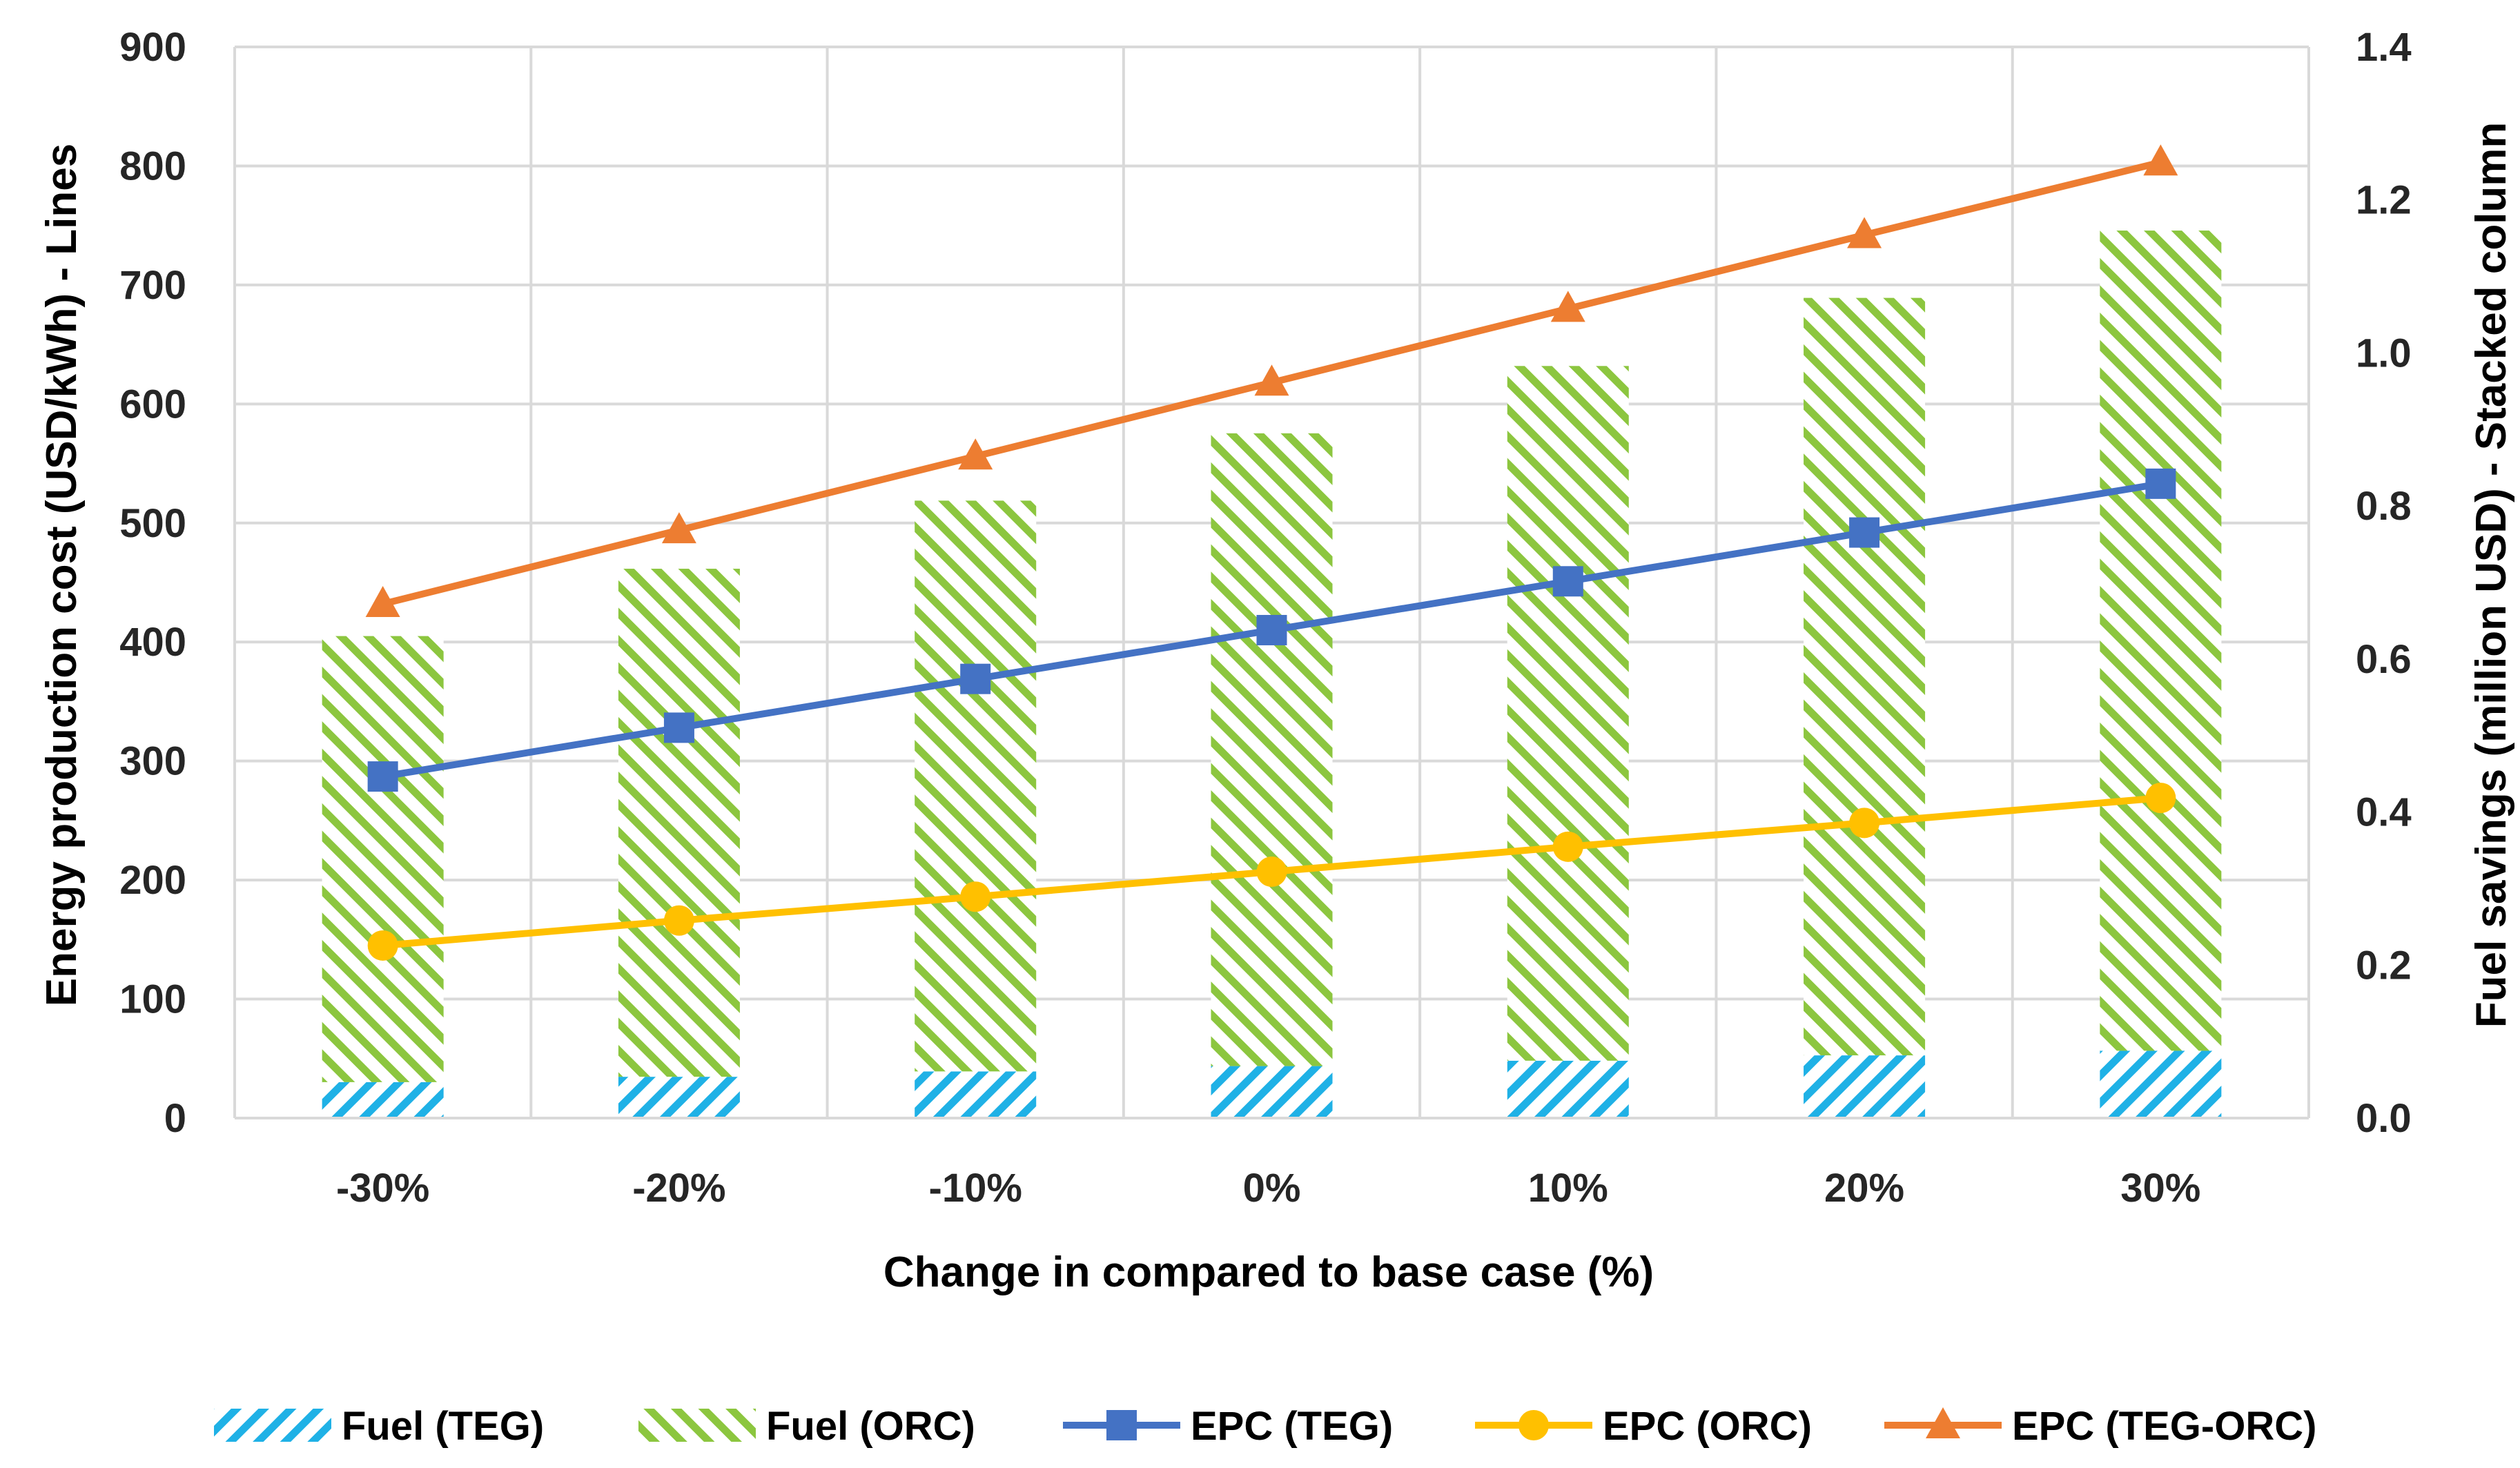 The height and width of the screenshot is (1468, 2520). Describe the element at coordinates (152, 47) in the screenshot. I see `y-tick-label: 900` at that location.